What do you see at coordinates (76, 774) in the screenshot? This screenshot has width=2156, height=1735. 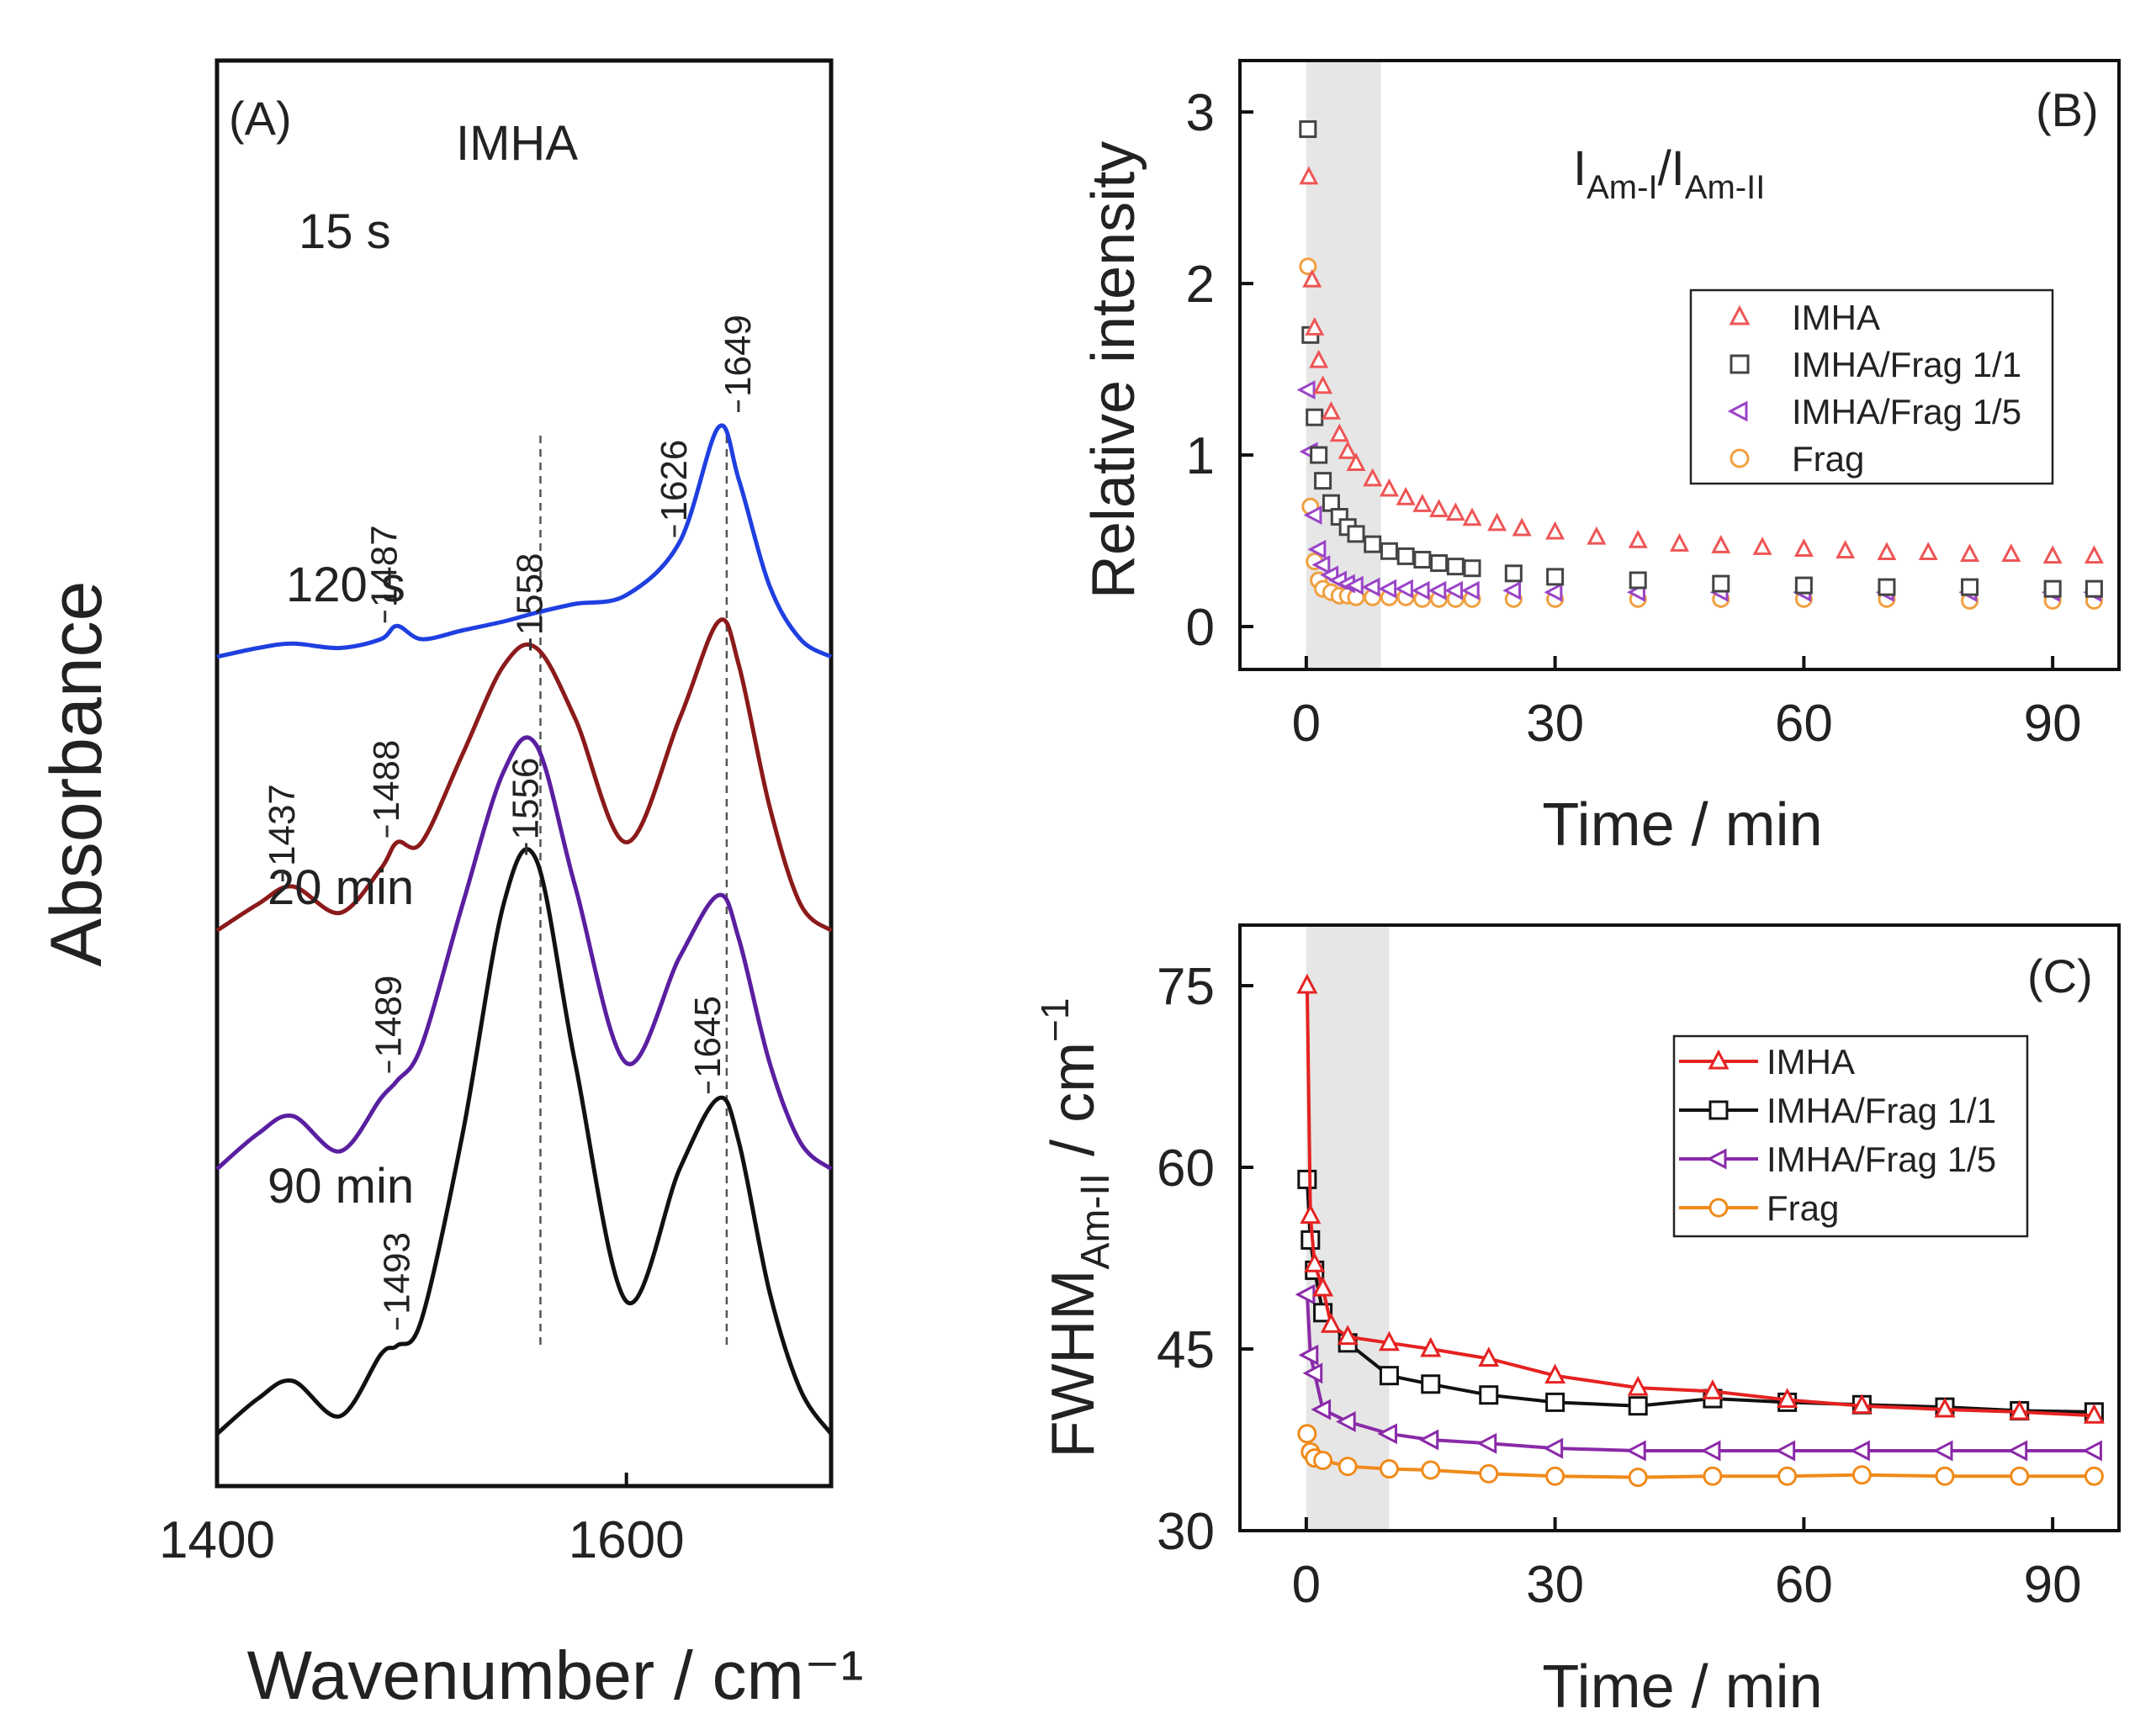 I see `panel-a-ylabel: Absorbance` at bounding box center [76, 774].